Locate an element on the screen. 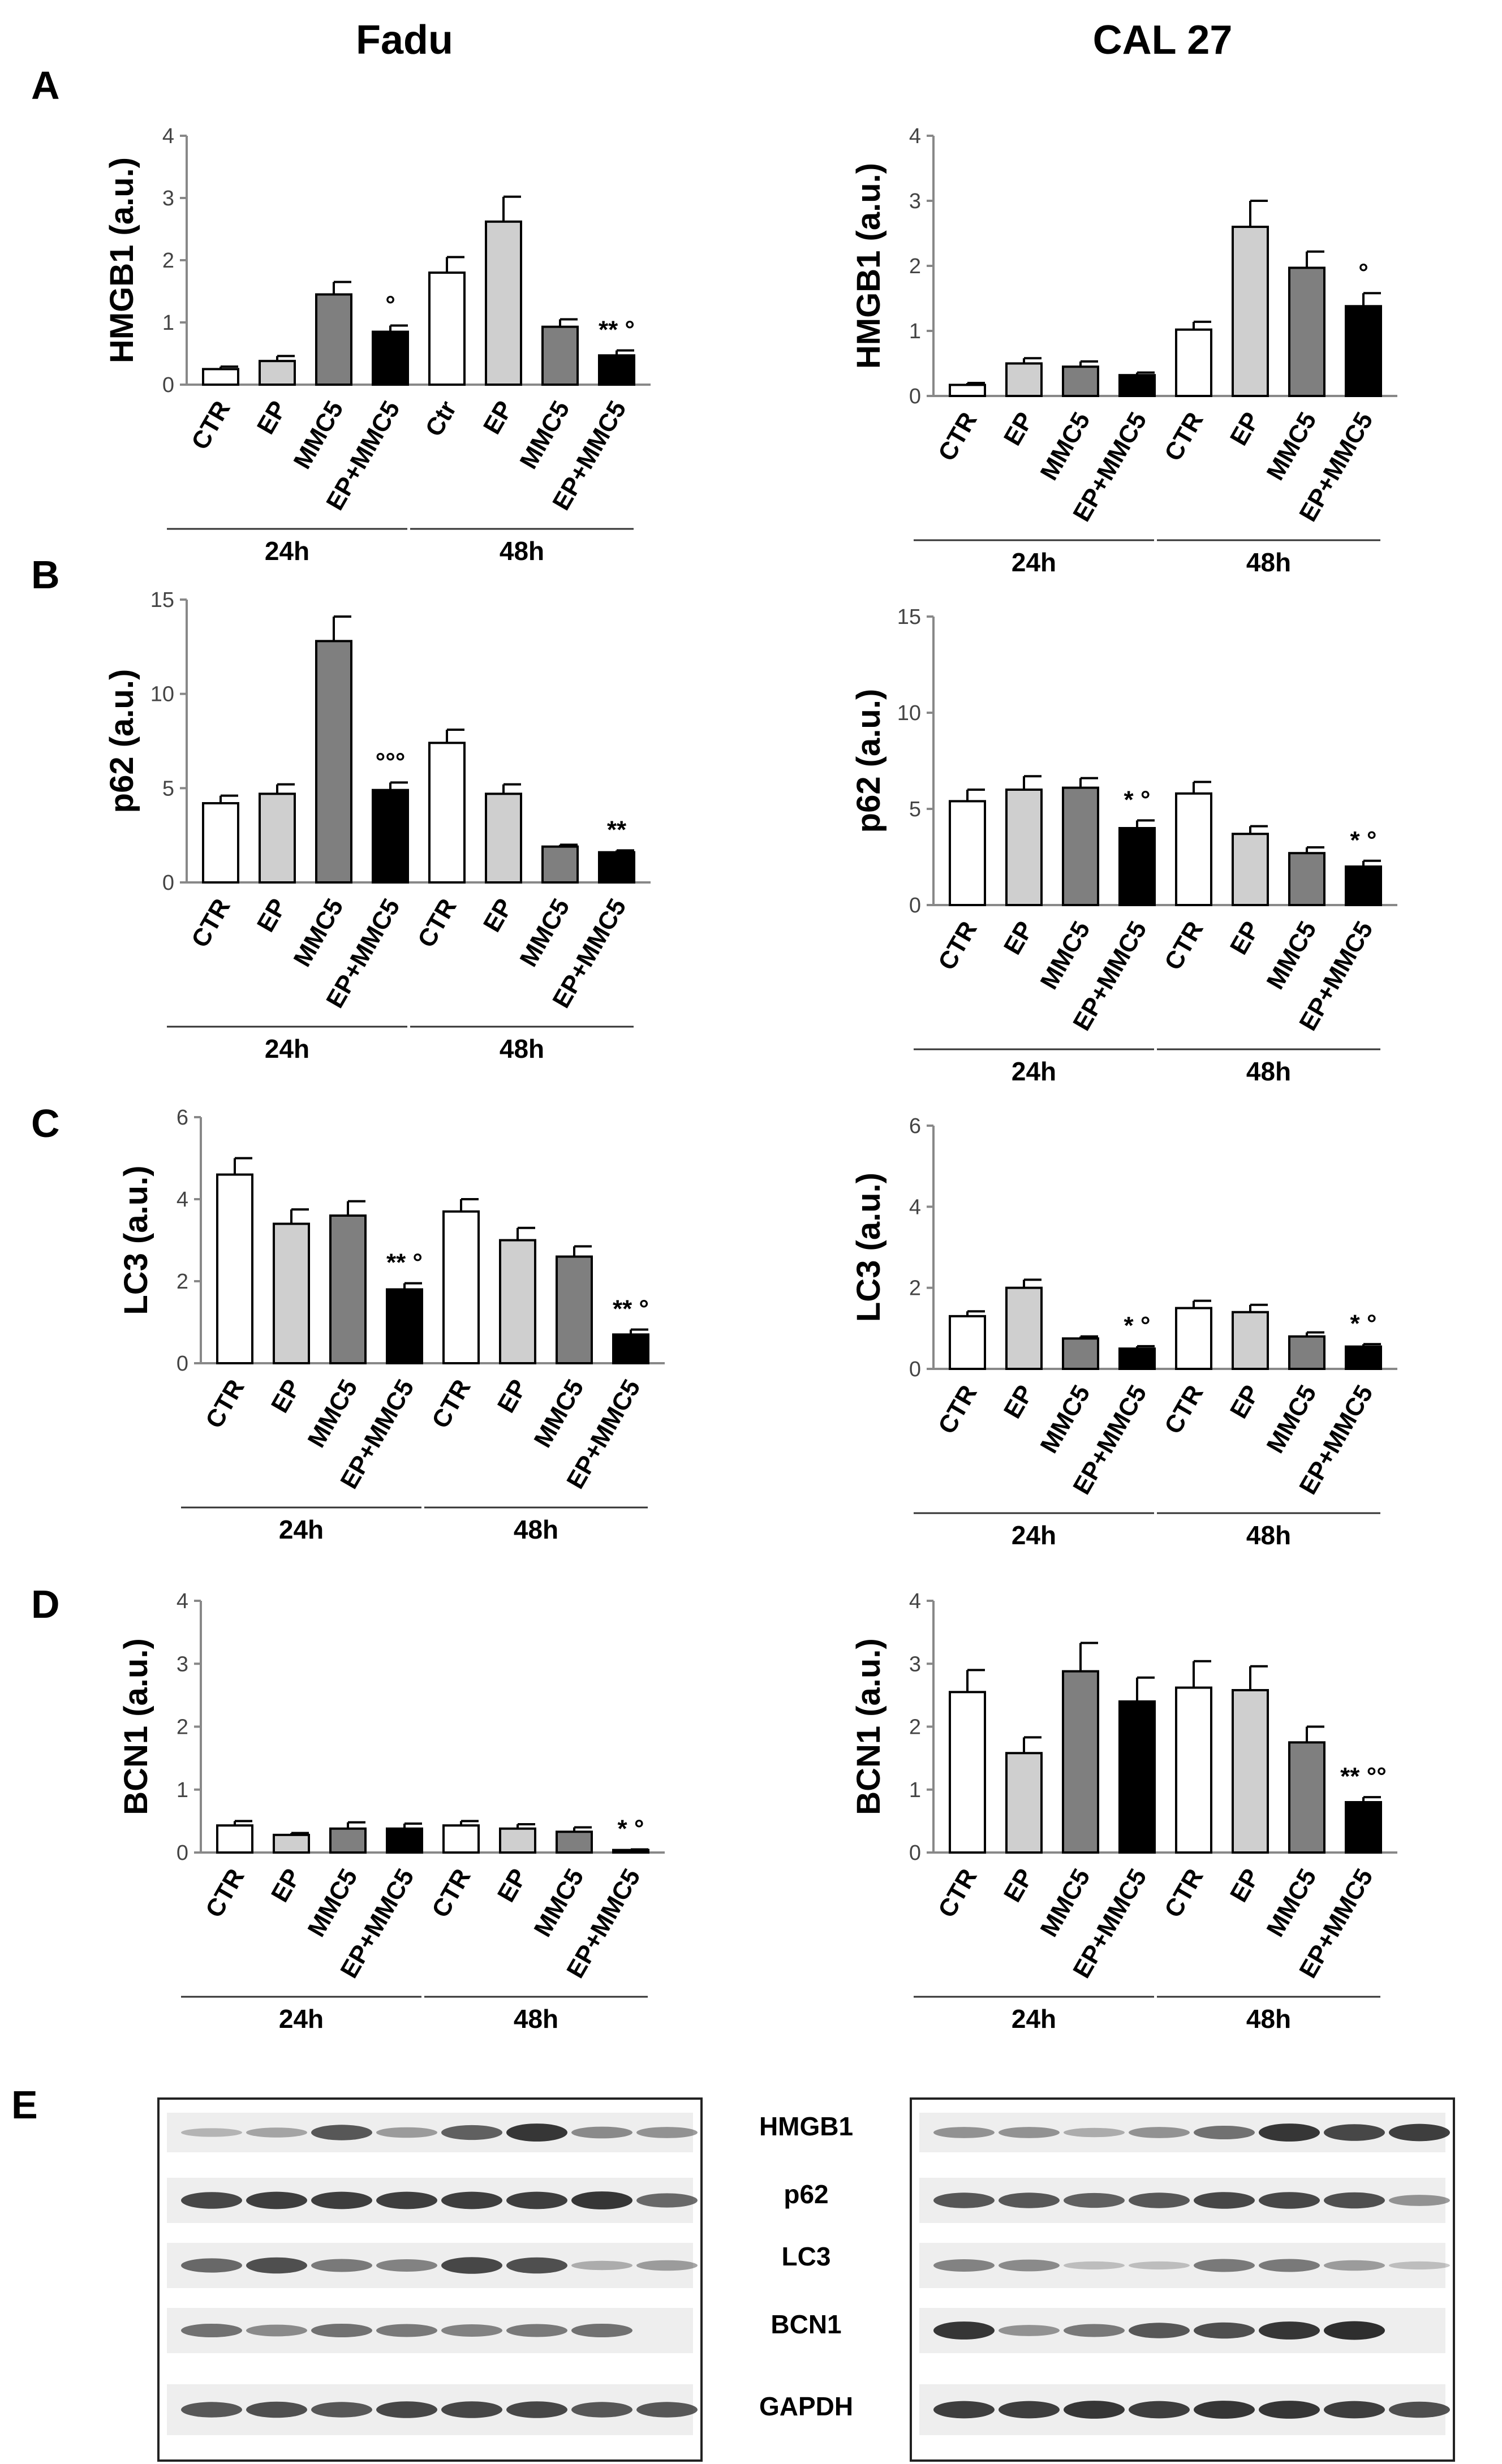 This screenshot has width=1502, height=2464. western-blot-right is located at coordinates (1182, 2279).